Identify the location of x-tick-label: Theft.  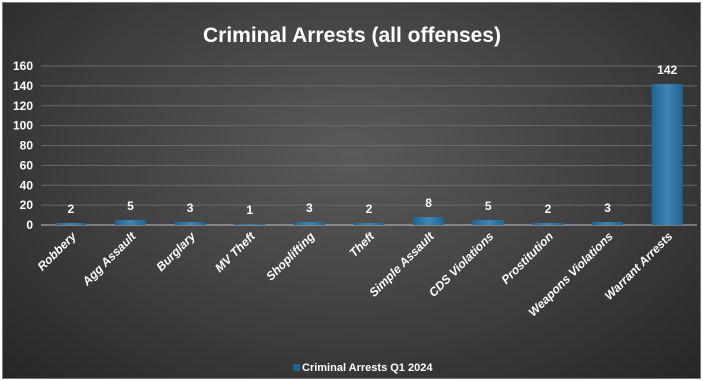
(361, 244).